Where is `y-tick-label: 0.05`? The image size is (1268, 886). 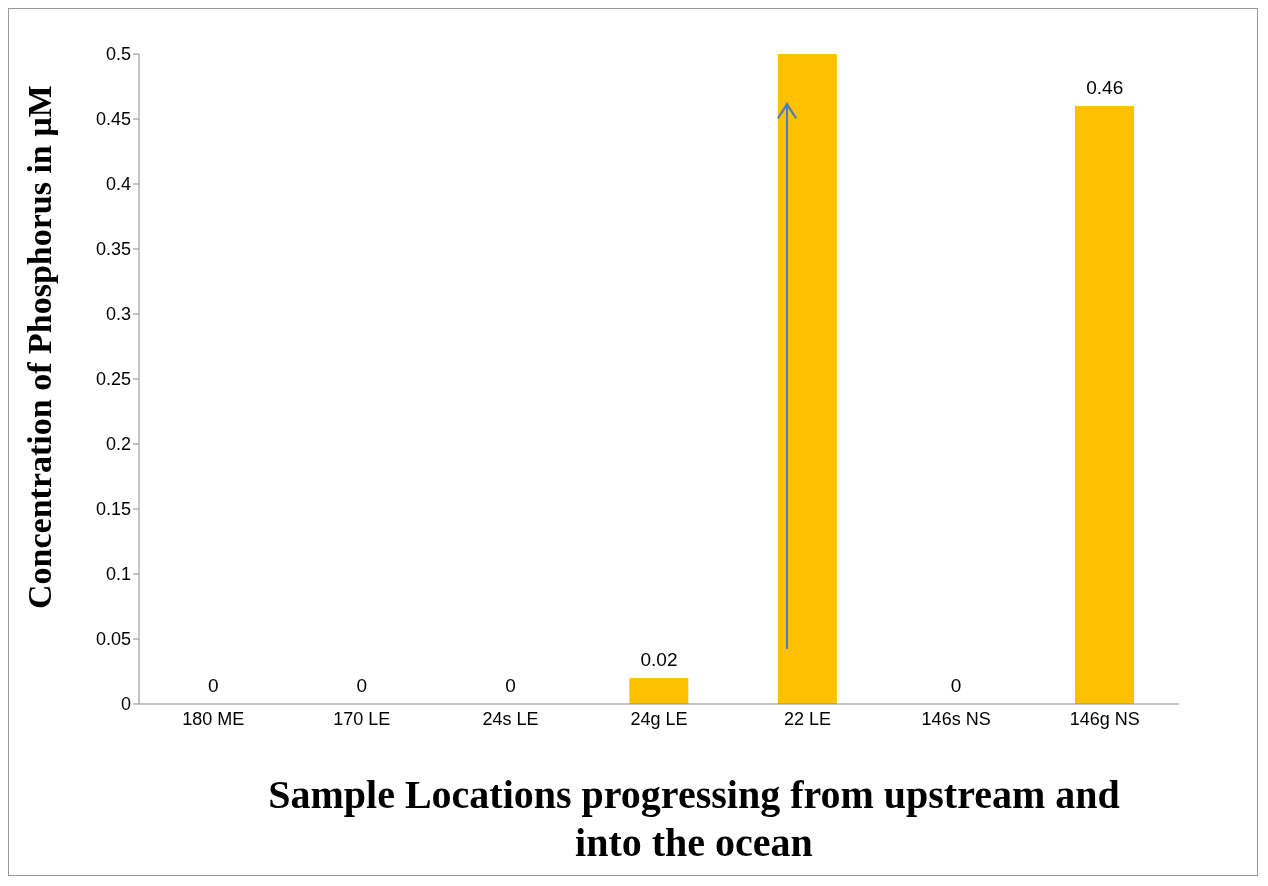
y-tick-label: 0.05 is located at coordinates (113, 639).